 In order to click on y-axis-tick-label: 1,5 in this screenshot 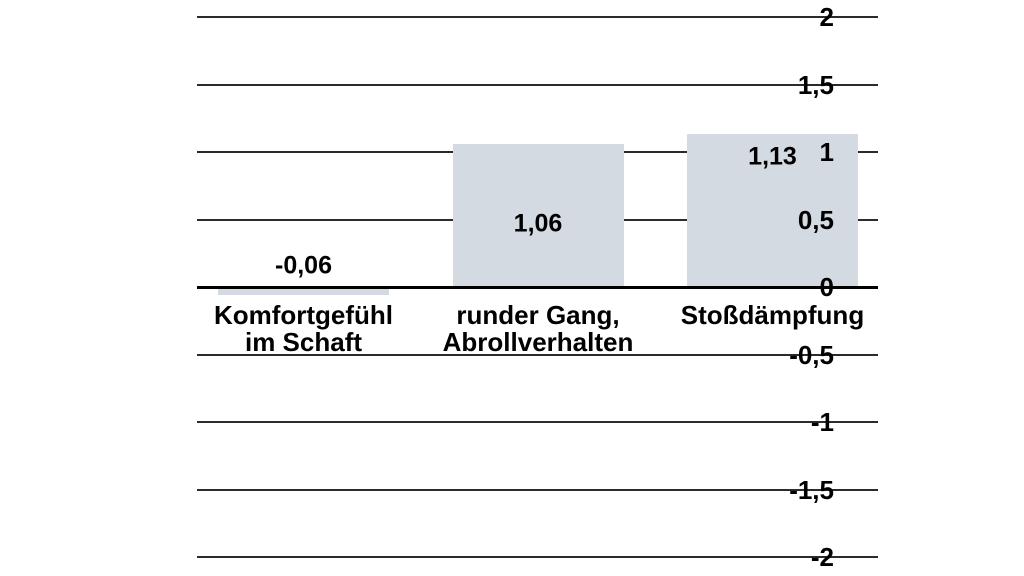, I will do `click(815, 84)`.